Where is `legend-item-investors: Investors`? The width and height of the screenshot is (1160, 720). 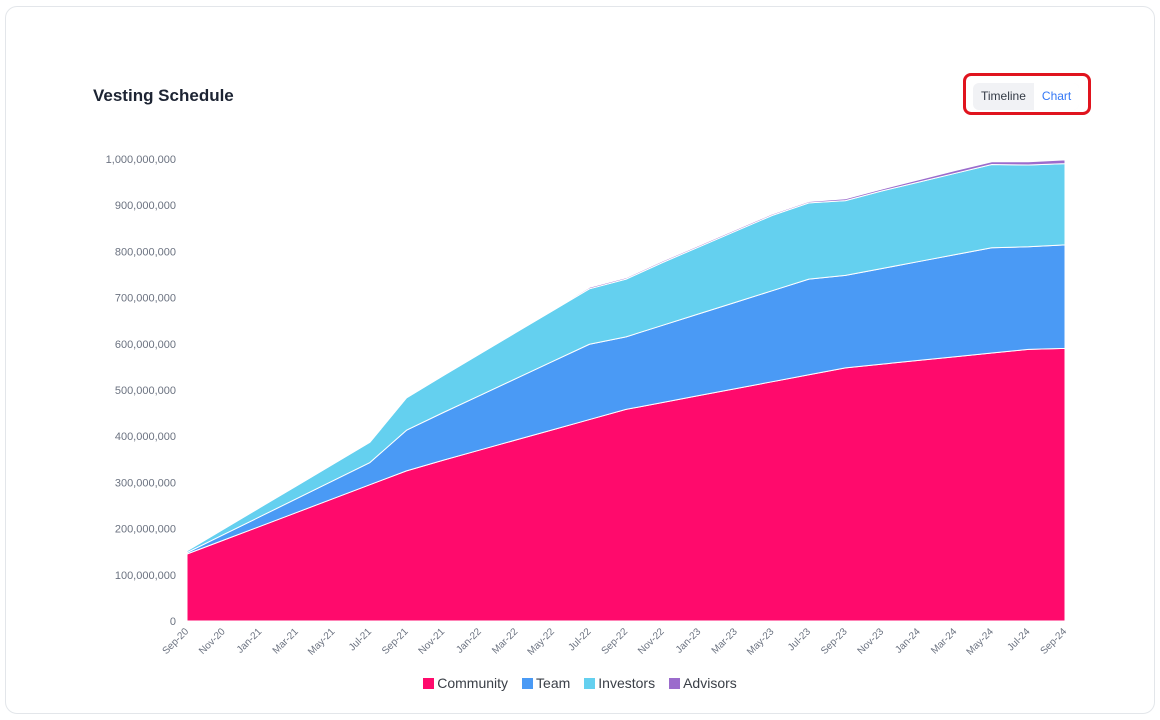
legend-item-investors: Investors is located at coordinates (619, 683).